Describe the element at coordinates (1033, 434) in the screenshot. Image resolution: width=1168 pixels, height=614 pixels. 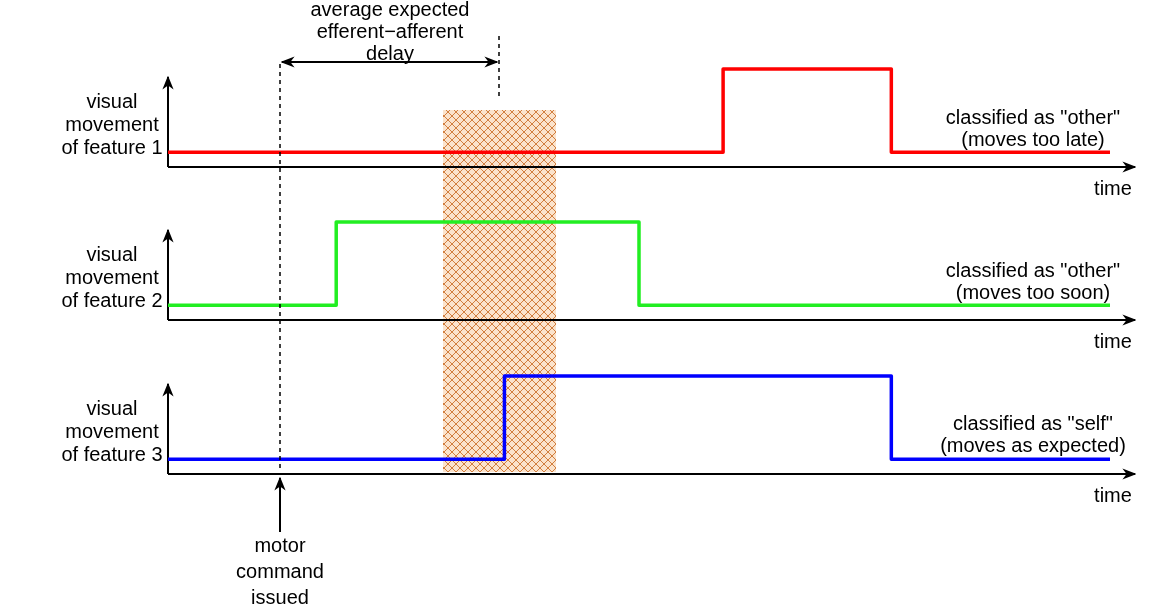
I see `annotation: classified as "self" (moves as expected)` at that location.